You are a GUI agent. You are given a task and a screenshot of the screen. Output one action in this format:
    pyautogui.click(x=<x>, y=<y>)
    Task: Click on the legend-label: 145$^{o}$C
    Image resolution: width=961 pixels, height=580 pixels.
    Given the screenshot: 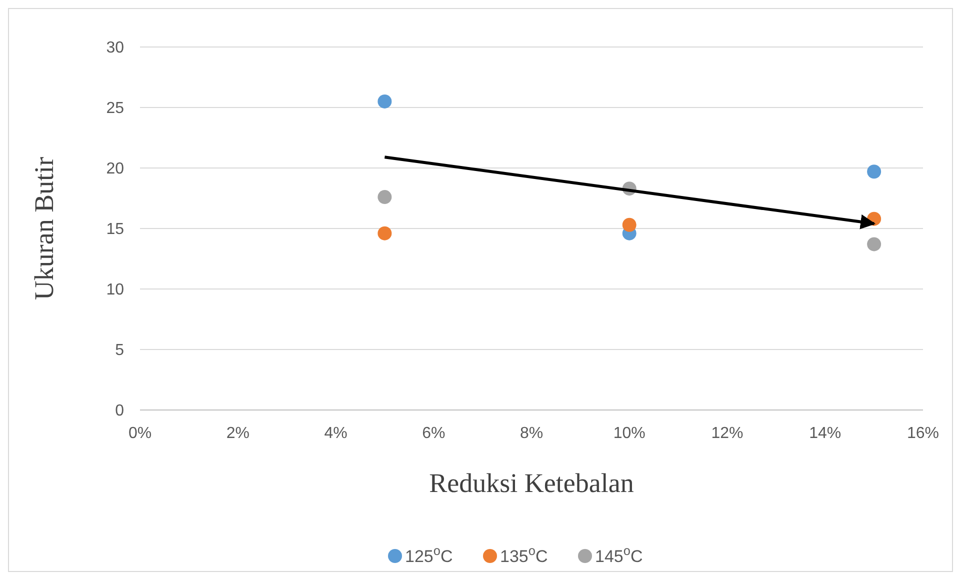 What is the action you would take?
    pyautogui.click(x=619, y=554)
    